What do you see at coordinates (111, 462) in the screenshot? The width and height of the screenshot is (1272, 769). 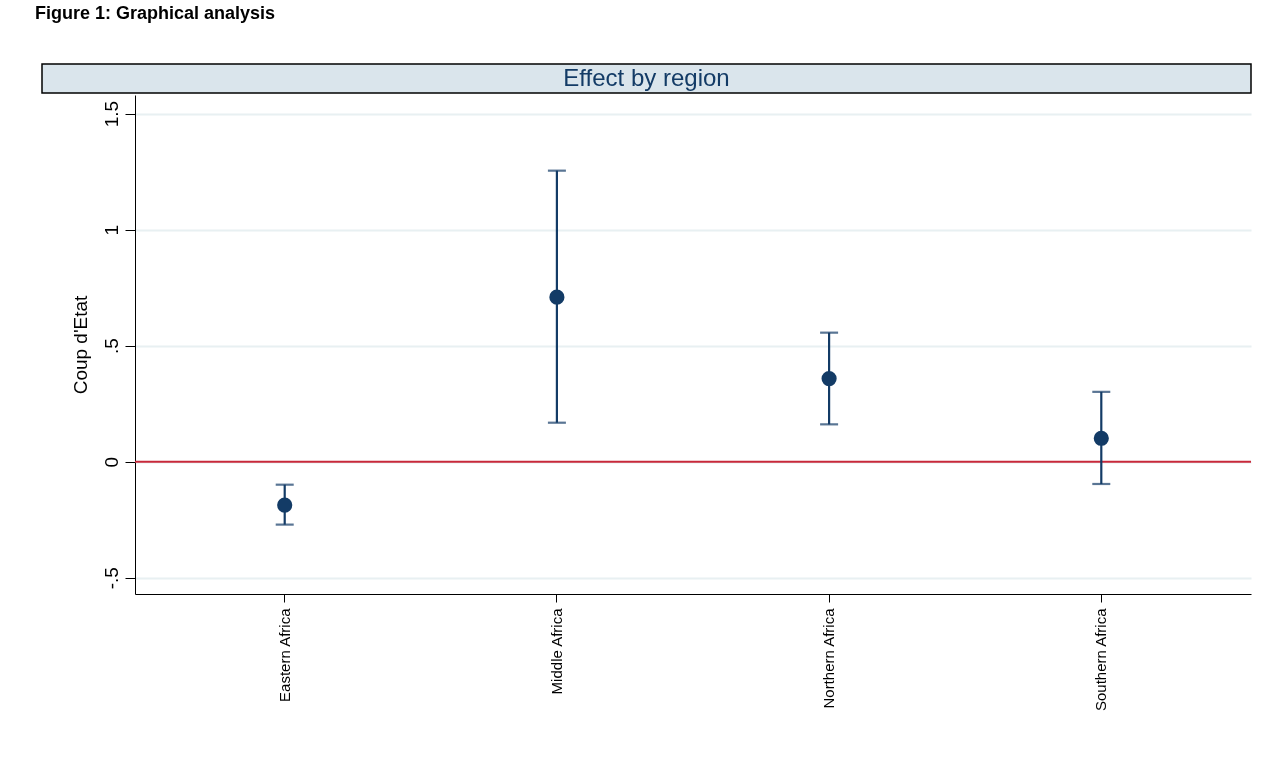 I see `y-tick-label: 0` at bounding box center [111, 462].